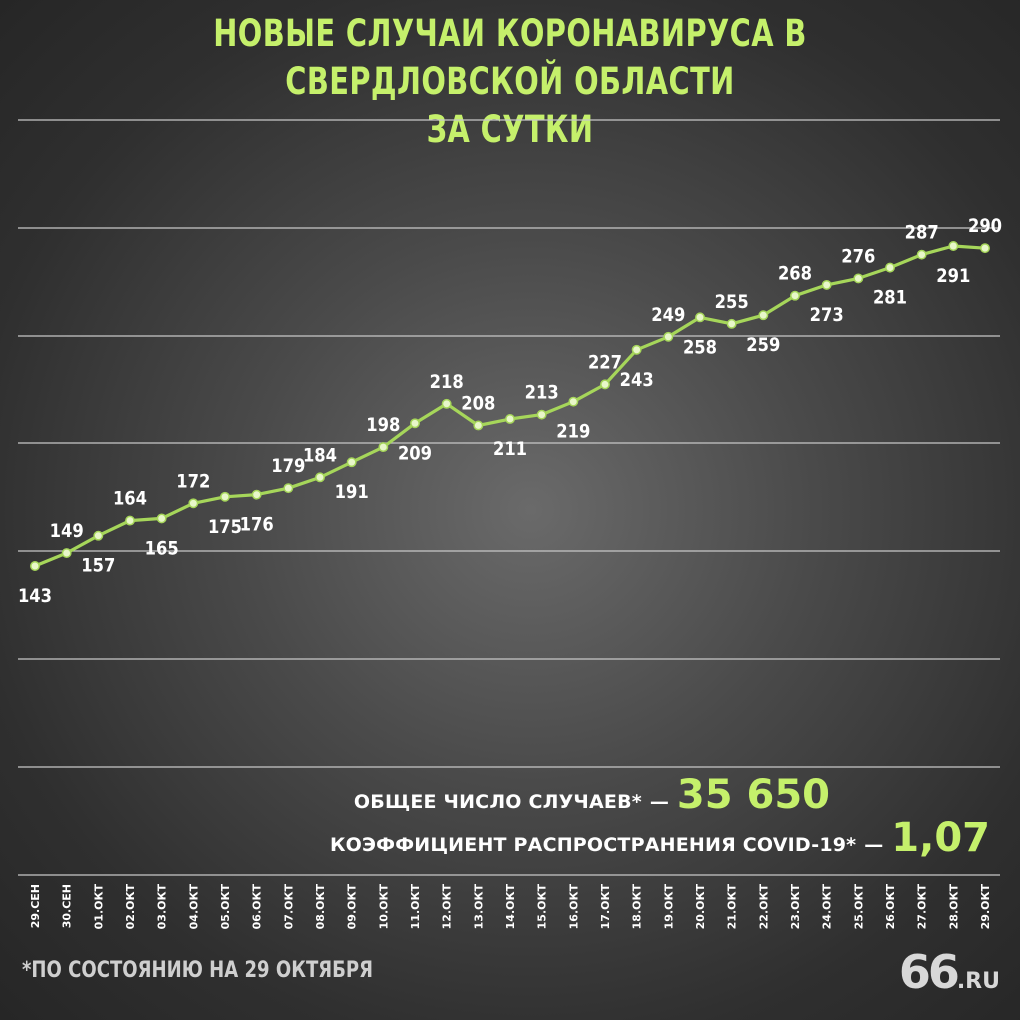  What do you see at coordinates (320, 455) in the screenshot?
I see `data-label-08.ОКТ: 184` at bounding box center [320, 455].